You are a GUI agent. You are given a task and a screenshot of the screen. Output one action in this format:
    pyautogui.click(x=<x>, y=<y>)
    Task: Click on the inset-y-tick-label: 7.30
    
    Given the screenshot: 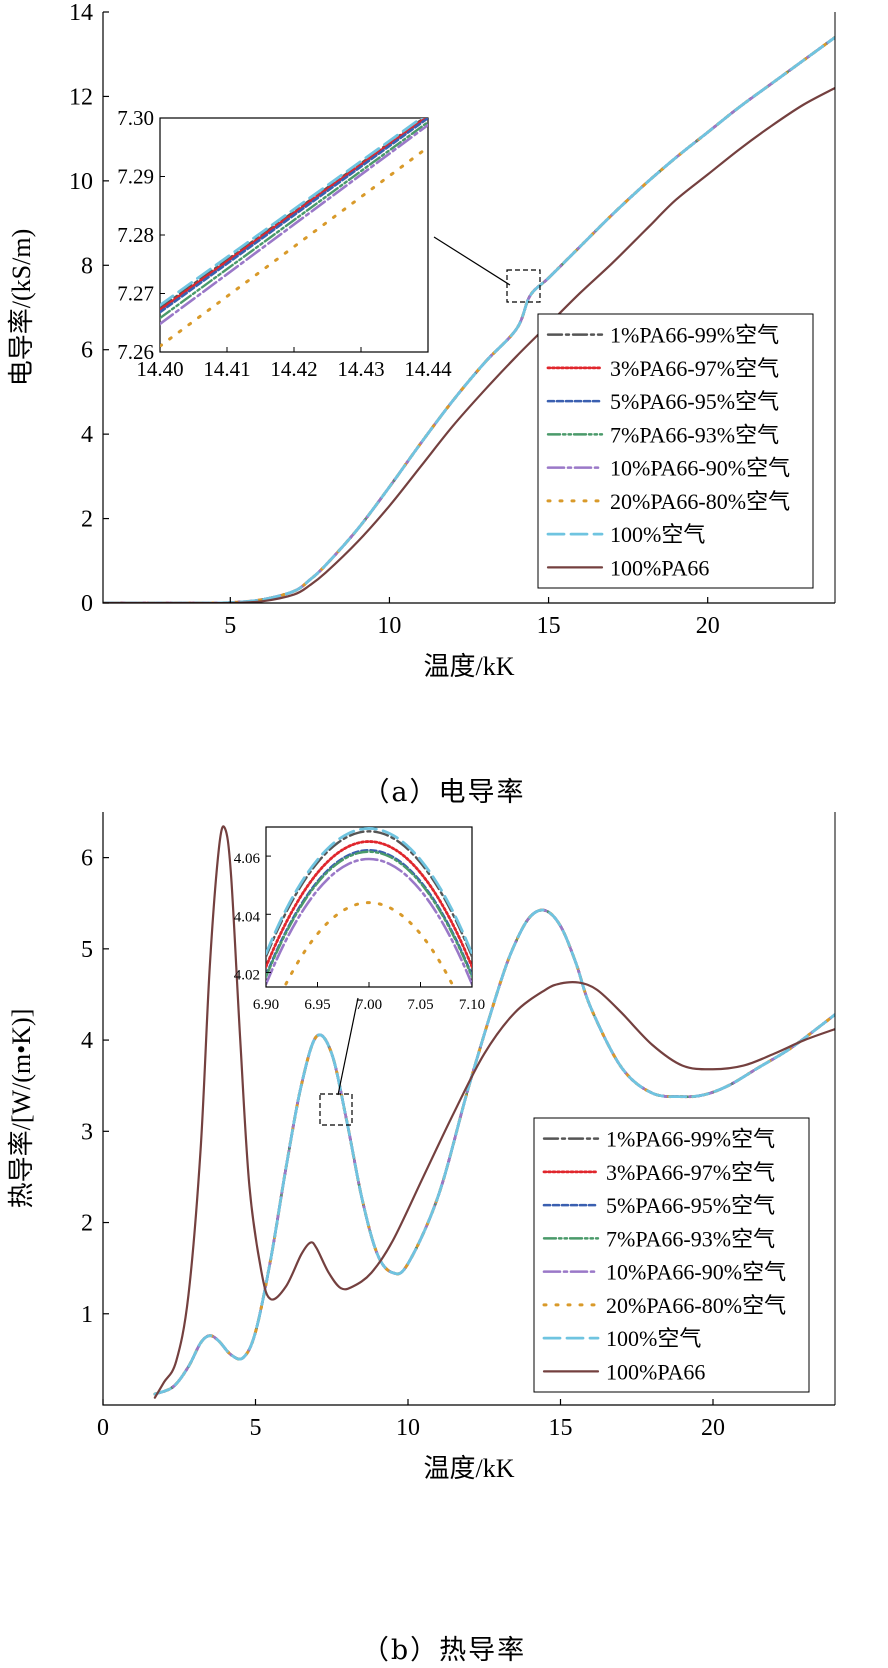 What is the action you would take?
    pyautogui.click(x=135, y=118)
    